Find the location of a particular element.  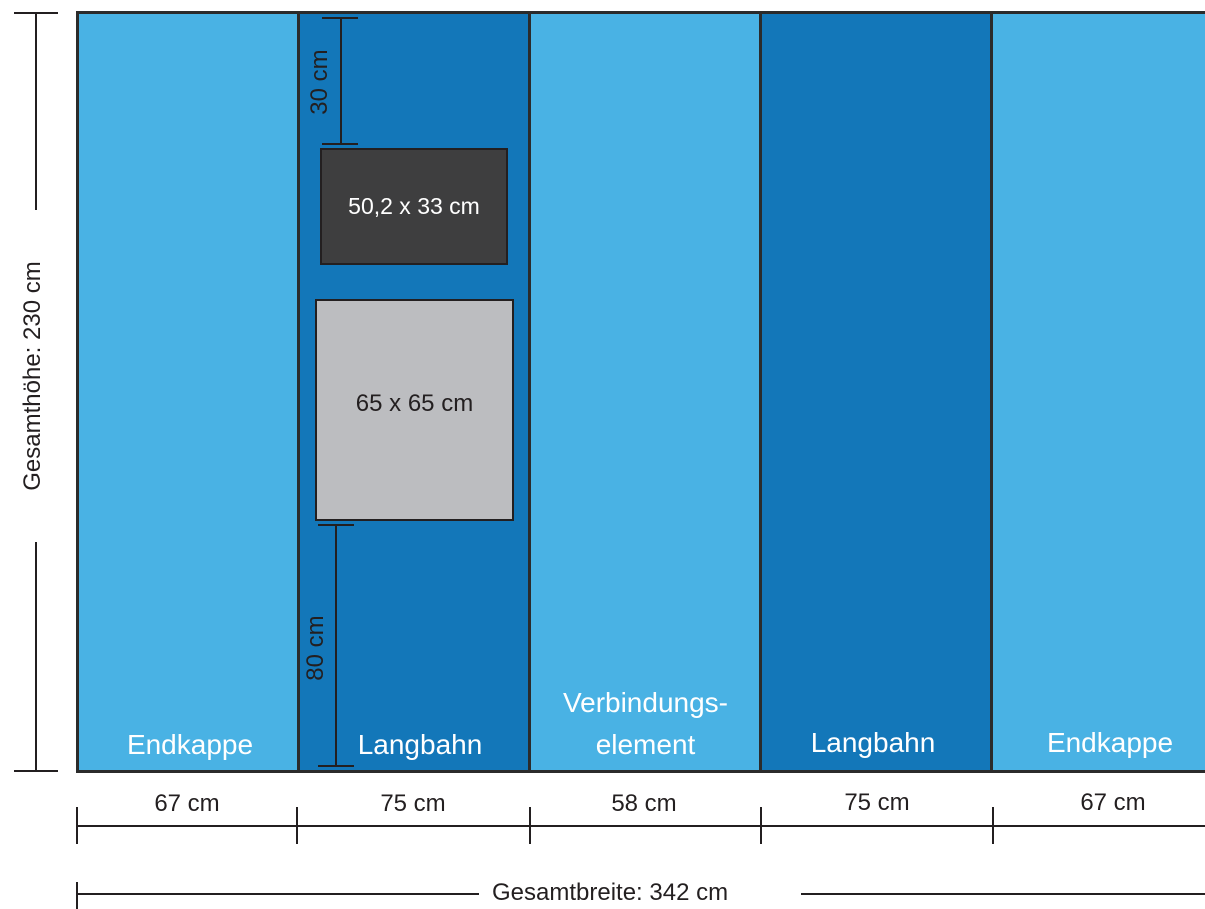

wall-edge-left is located at coordinates (77, 392).